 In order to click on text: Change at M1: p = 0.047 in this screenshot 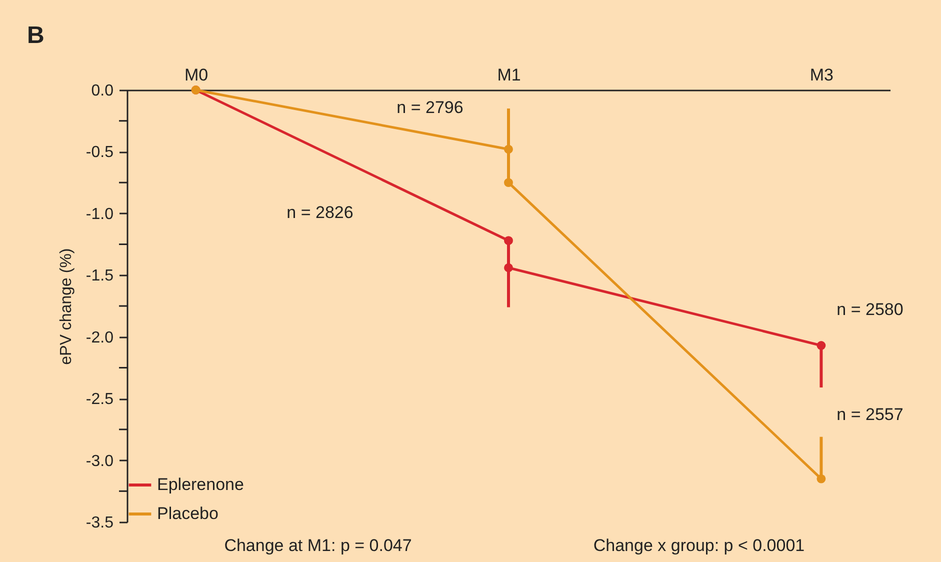, I will do `click(318, 545)`.